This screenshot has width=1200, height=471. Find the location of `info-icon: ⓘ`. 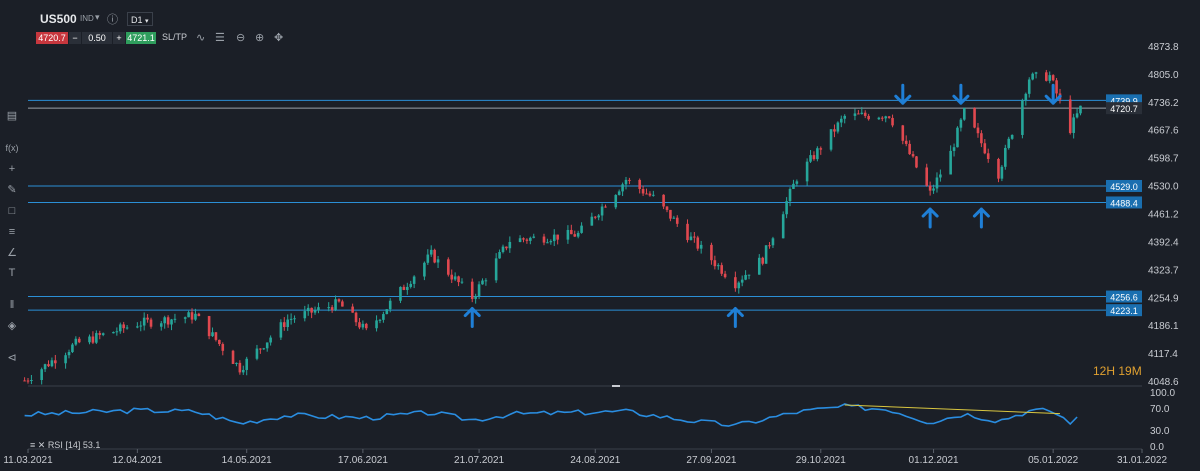

info-icon: ⓘ is located at coordinates (112, 20).